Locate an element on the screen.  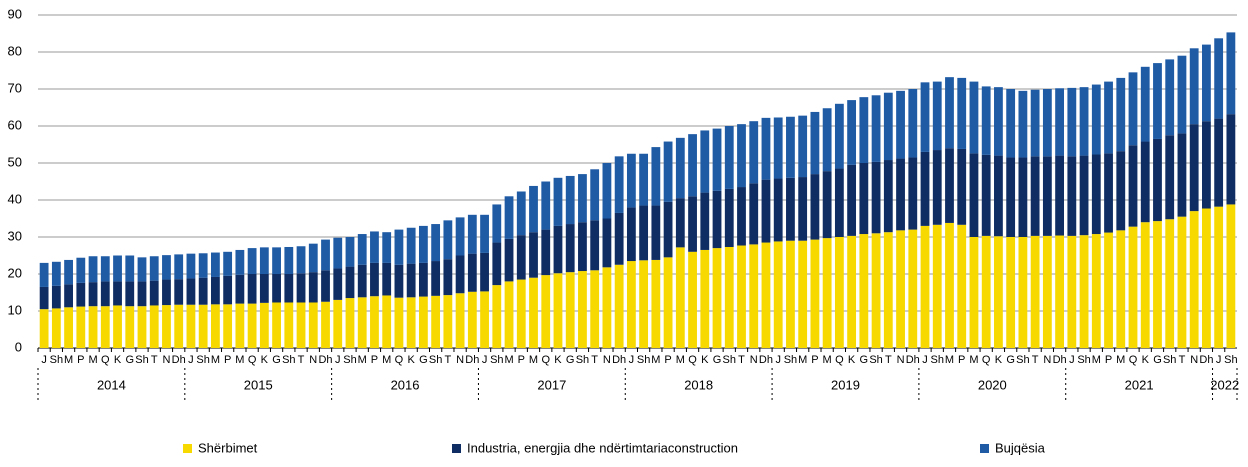
x-tick-label: J is located at coordinates (44, 360).